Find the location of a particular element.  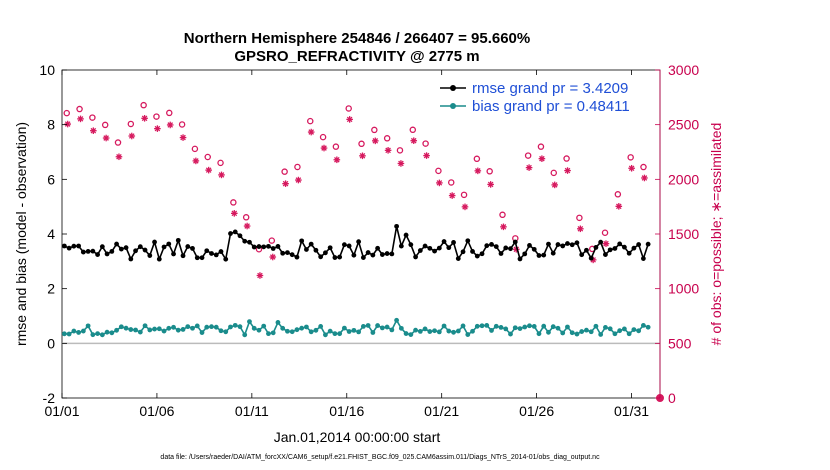

legend-swatch-marker is located at coordinates (453, 88).